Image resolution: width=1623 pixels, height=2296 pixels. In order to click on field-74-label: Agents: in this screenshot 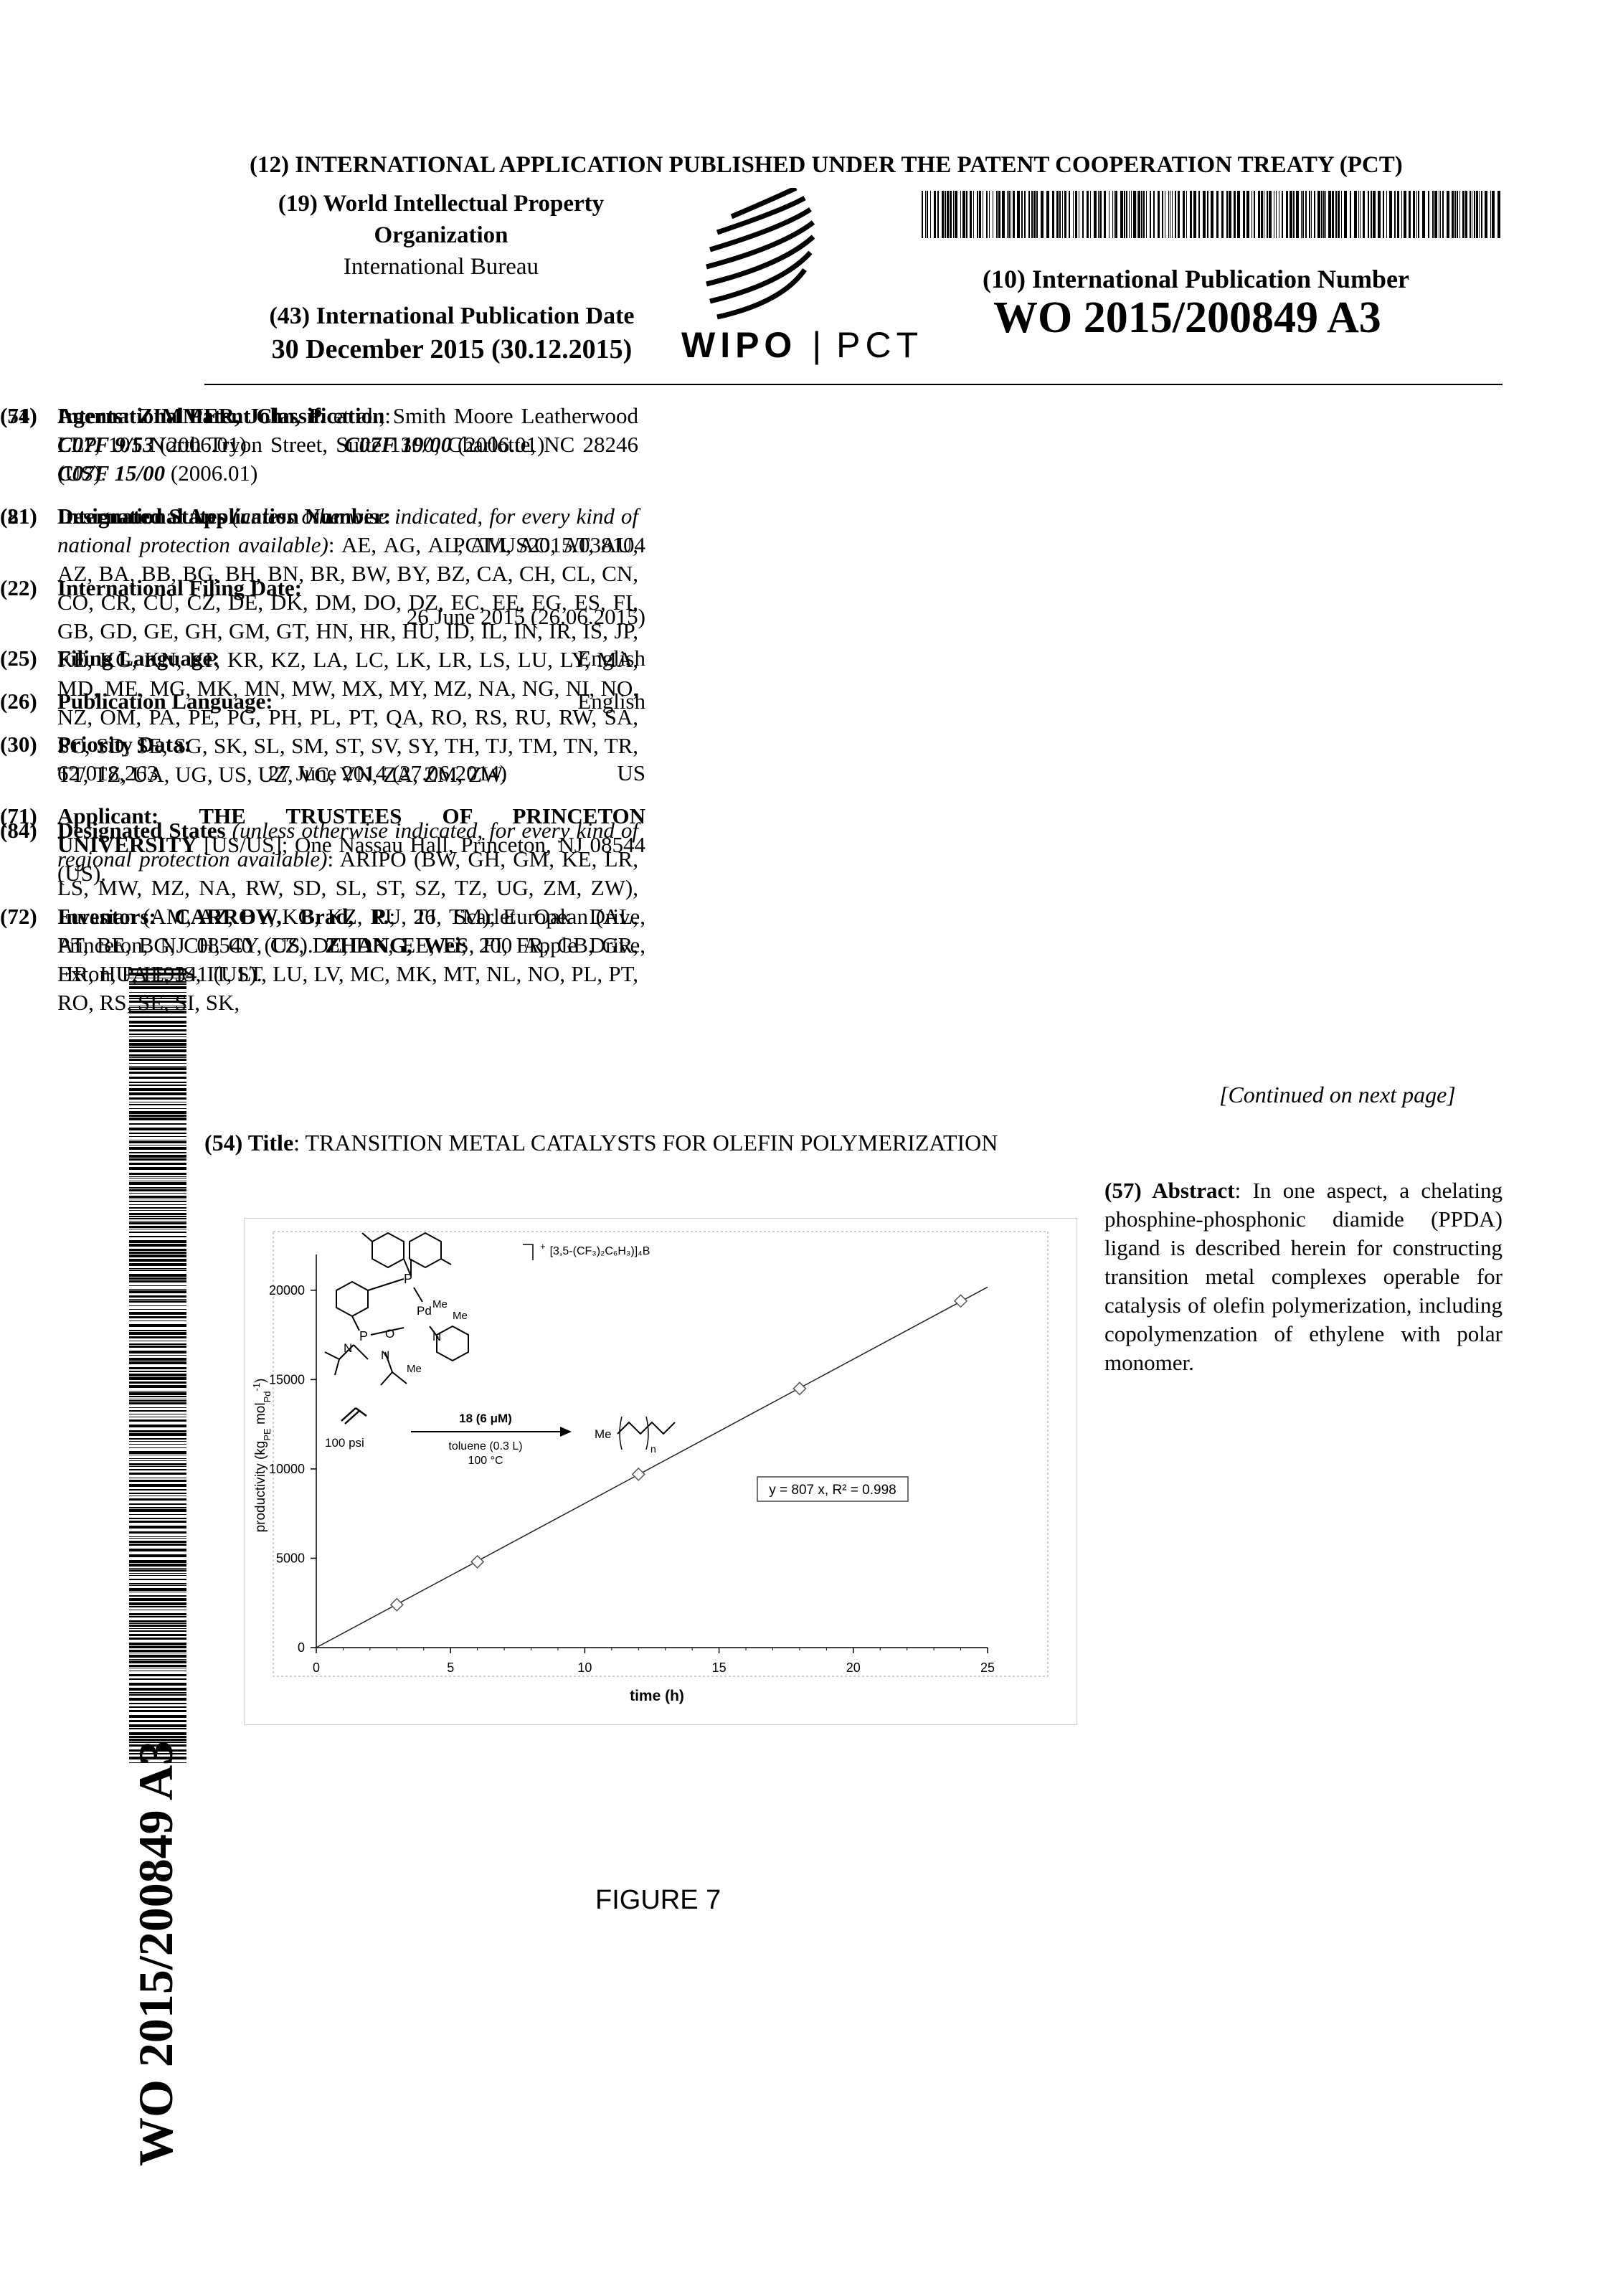, I will do `click(94, 415)`.